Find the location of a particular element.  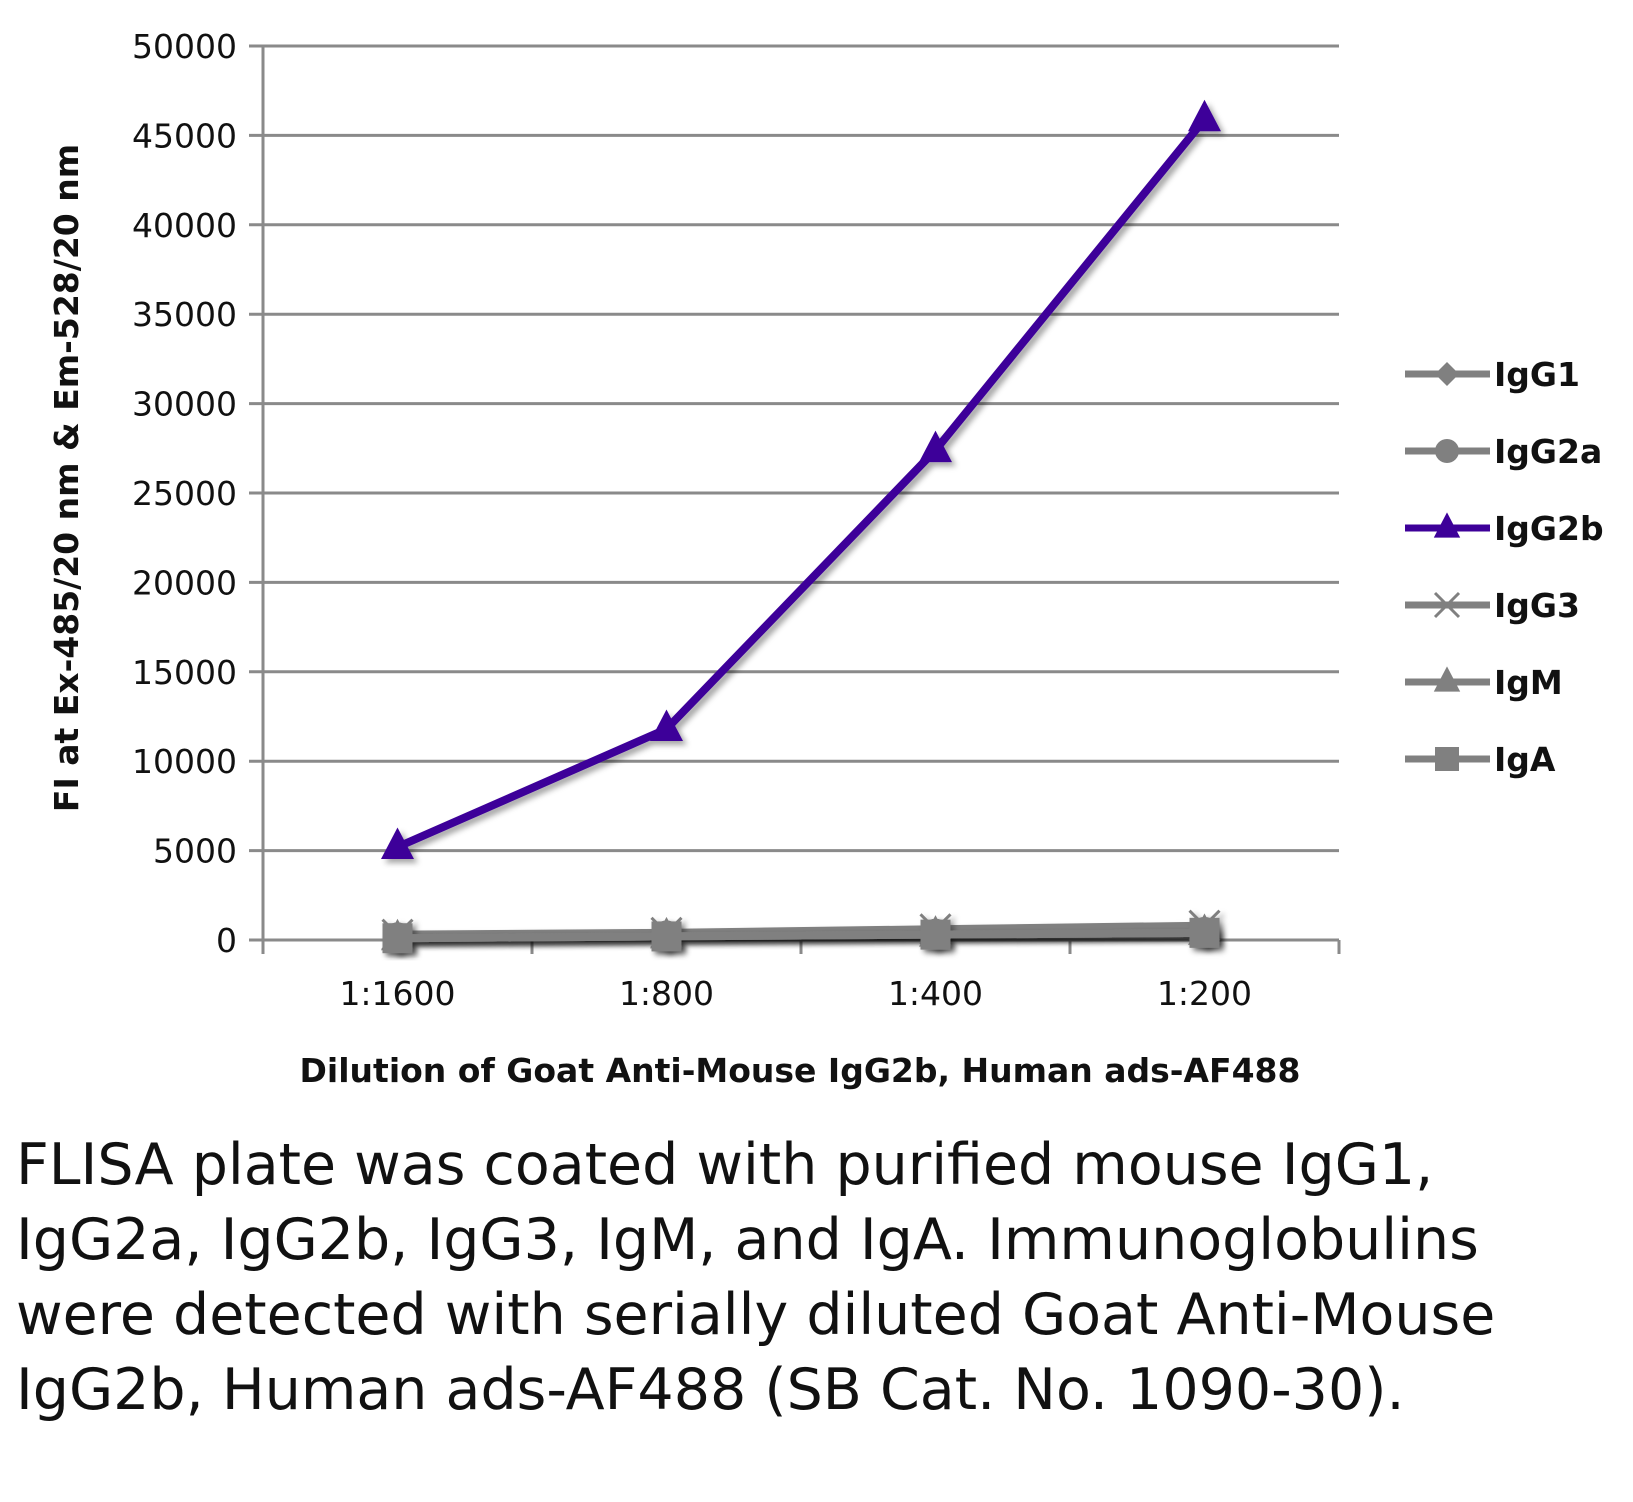

legend-item-igg1: IgG1 is located at coordinates (1492, 374).